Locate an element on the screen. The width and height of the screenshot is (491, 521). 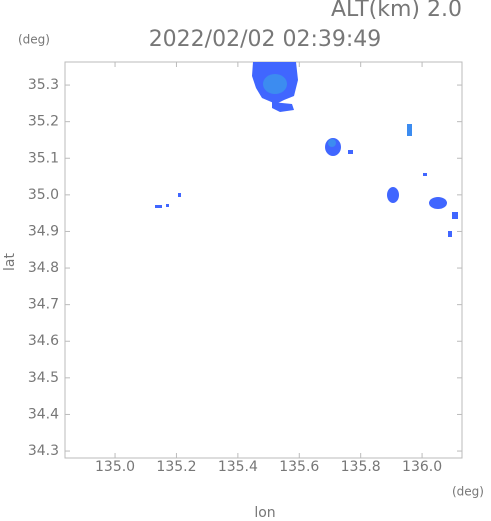
y-tick-label: 34.3 is located at coordinates (43, 451).